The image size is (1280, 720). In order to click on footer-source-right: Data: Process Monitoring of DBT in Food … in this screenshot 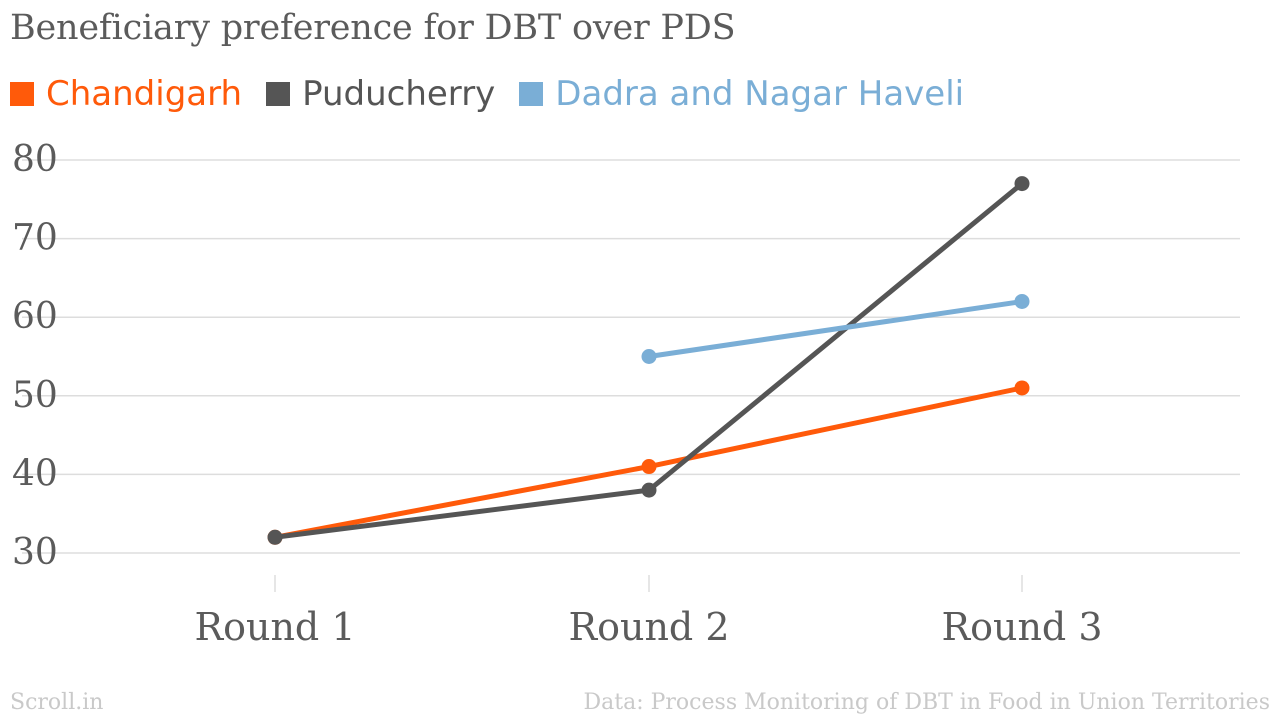, I will do `click(927, 702)`.